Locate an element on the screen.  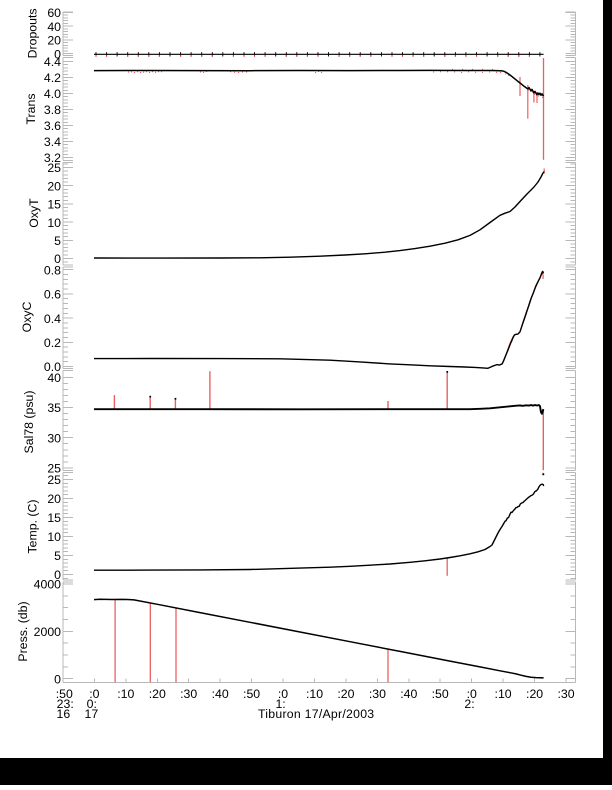
svg-text: OxyT is located at coordinates (34, 213).